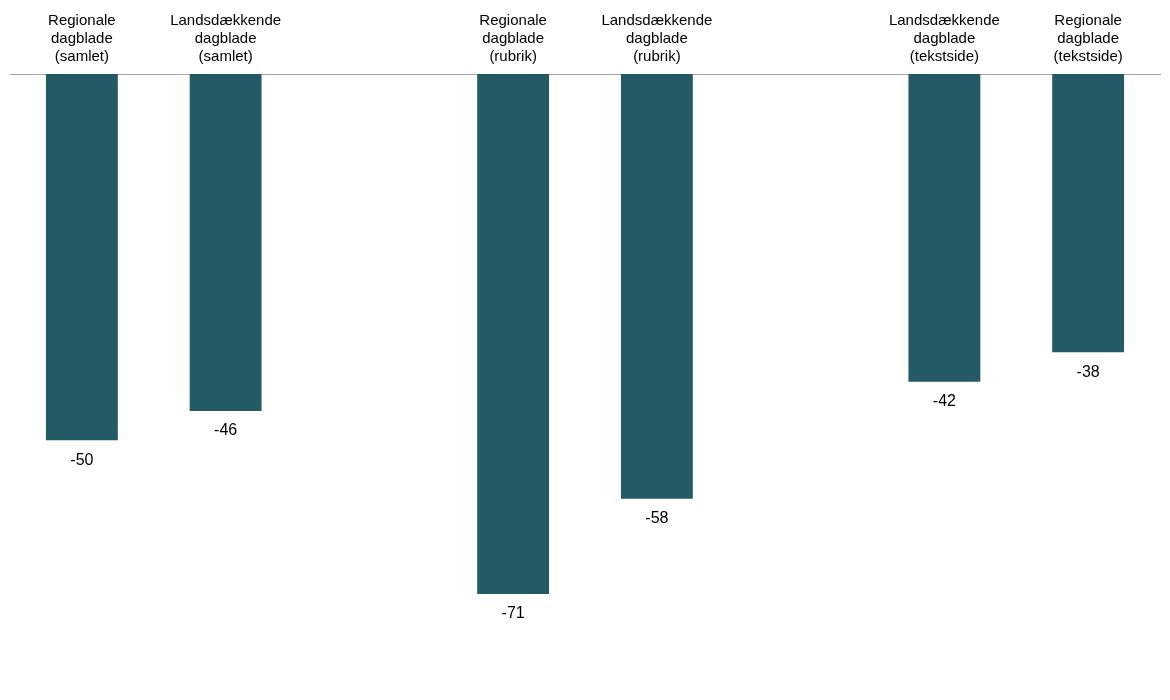 The height and width of the screenshot is (700, 1170). I want to click on data-label: -42, so click(944, 401).